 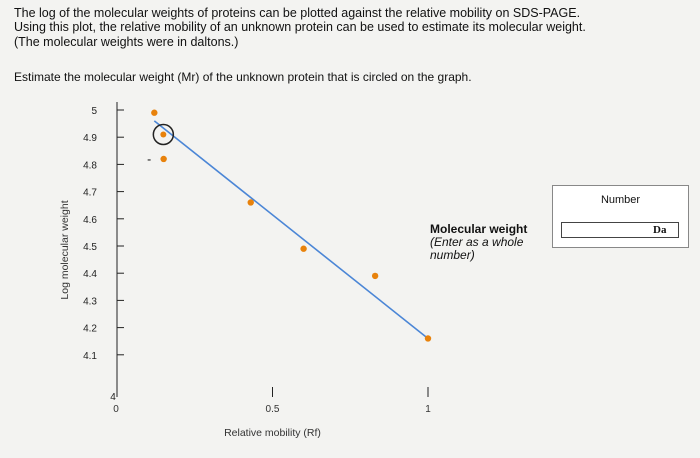 What do you see at coordinates (116, 409) in the screenshot?
I see `x-tick-label: 0` at bounding box center [116, 409].